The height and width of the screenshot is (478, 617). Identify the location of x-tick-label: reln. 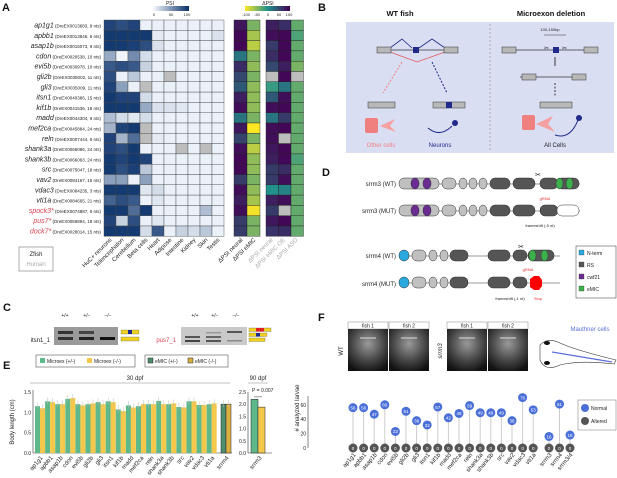
(150, 461).